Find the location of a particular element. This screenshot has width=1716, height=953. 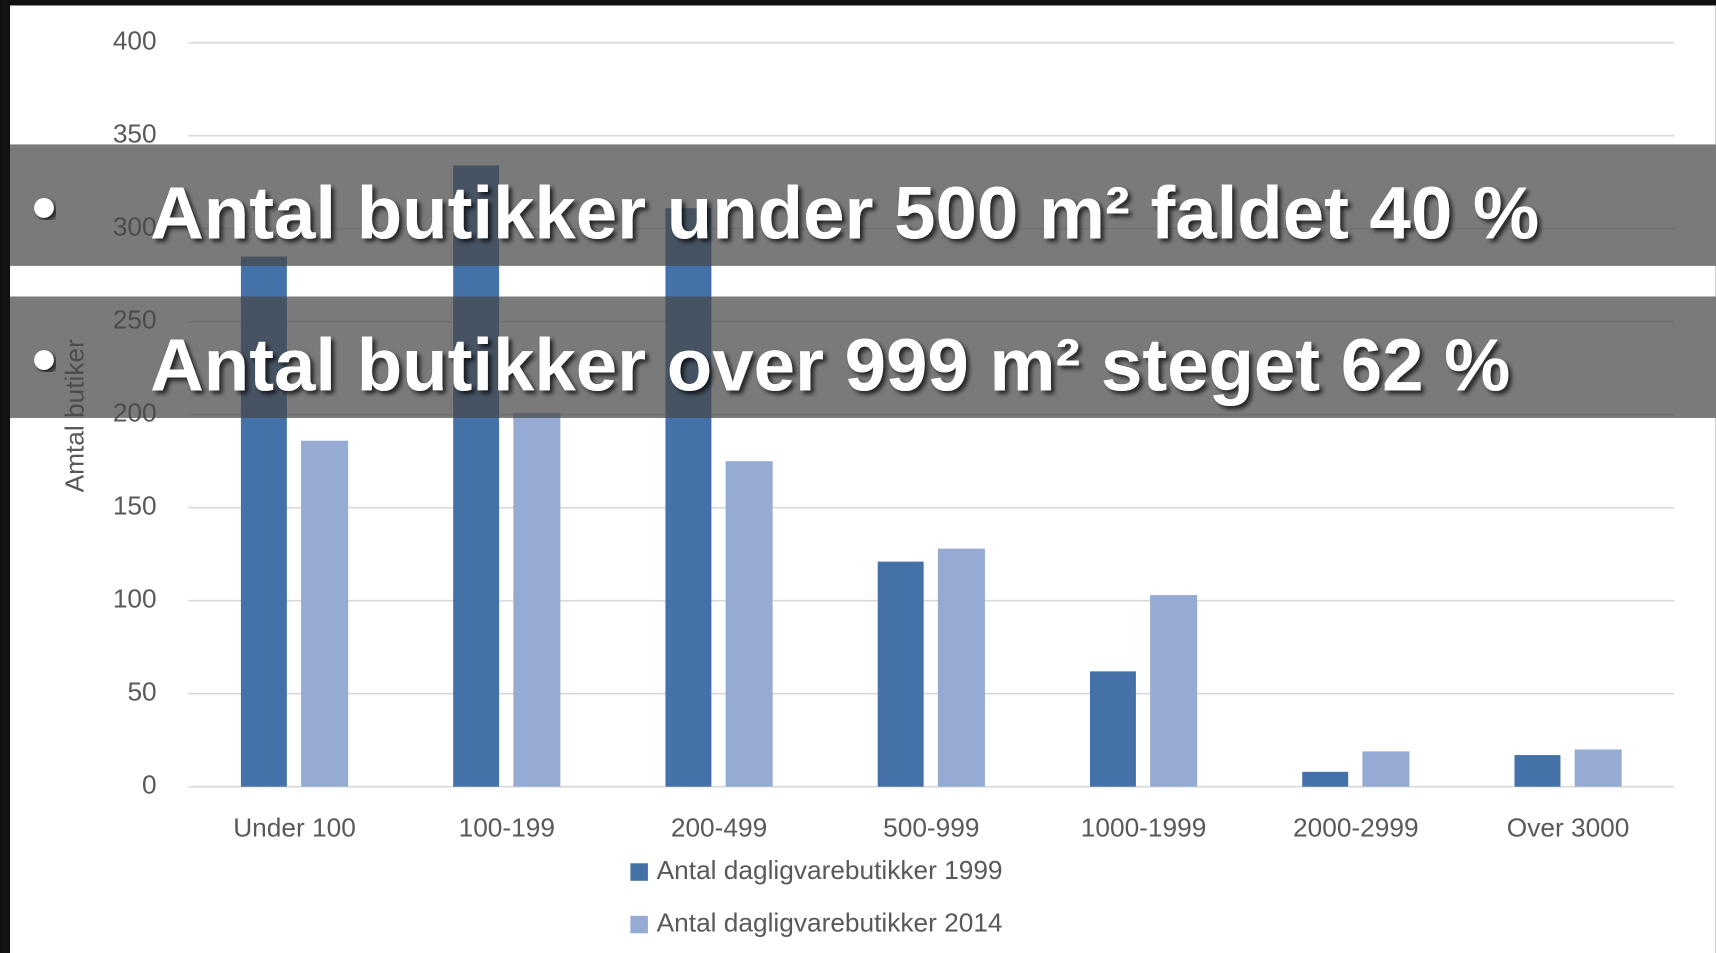

x-tick-label: 100-199 is located at coordinates (507, 827).